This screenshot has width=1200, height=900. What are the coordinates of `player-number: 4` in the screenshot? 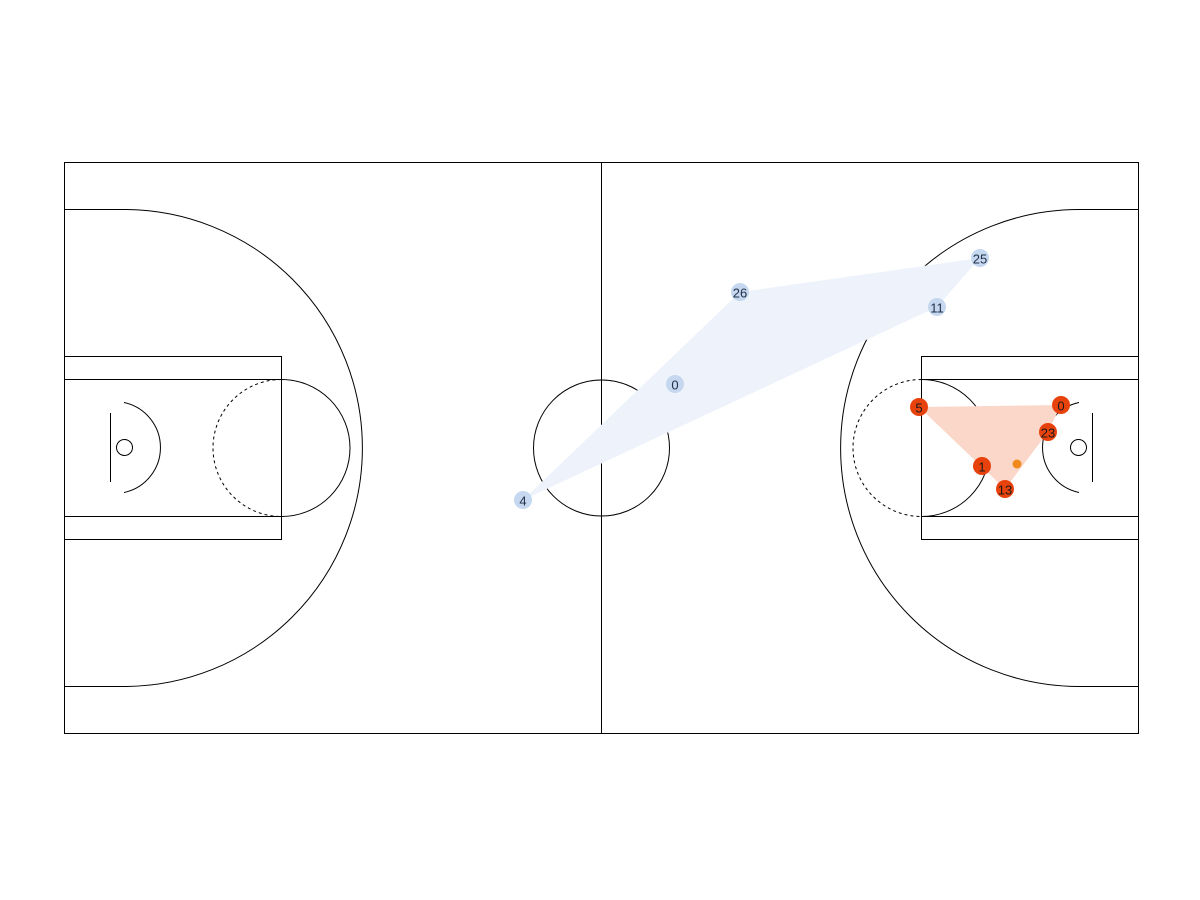 It's located at (522, 501).